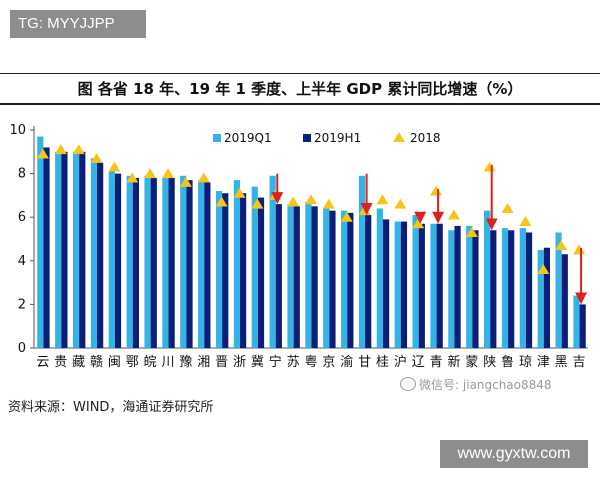 The width and height of the screenshot is (600, 480). Describe the element at coordinates (300, 73) in the screenshot. I see `title-rule-top` at that location.